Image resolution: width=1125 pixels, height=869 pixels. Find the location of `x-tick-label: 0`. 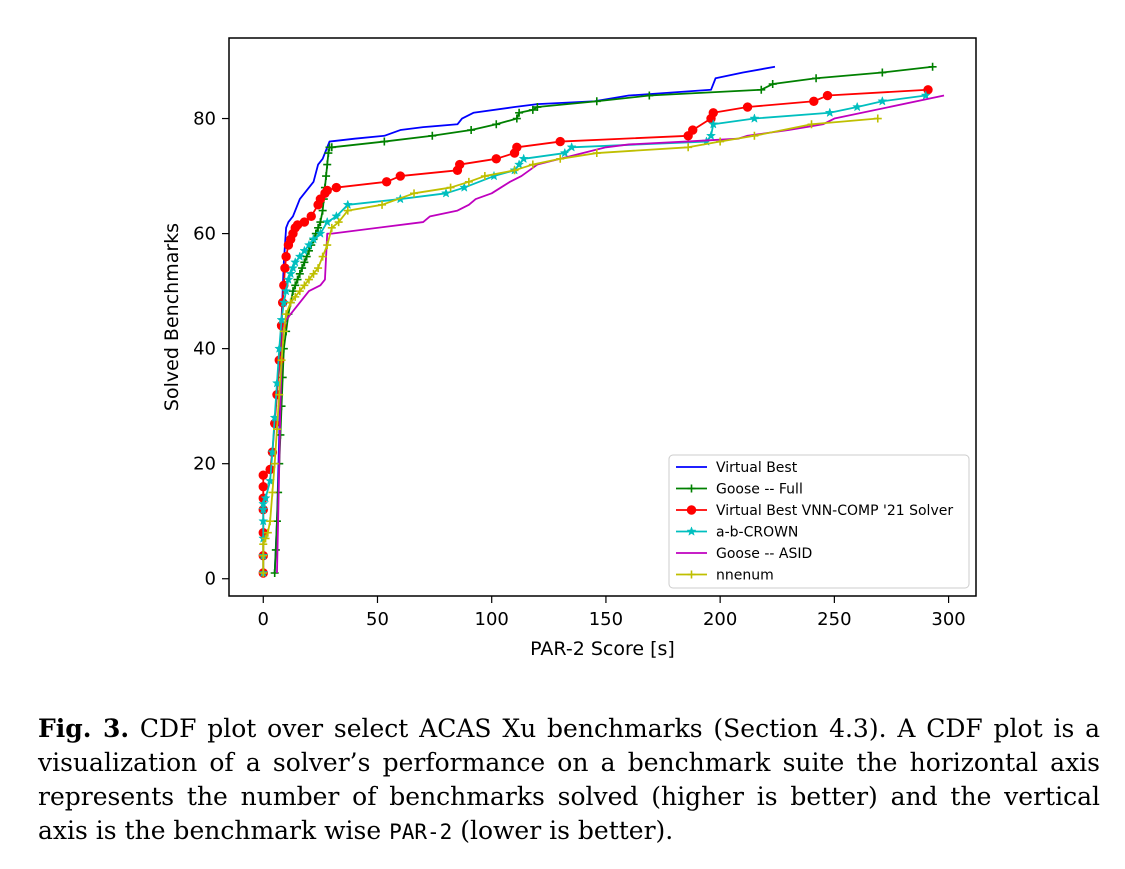

x-tick-label: 0 is located at coordinates (263, 619).